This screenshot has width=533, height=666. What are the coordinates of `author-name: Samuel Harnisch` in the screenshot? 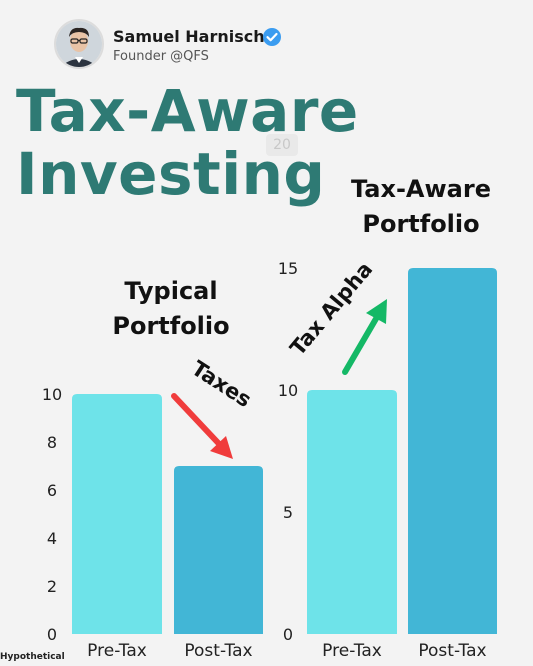 It's located at (189, 36).